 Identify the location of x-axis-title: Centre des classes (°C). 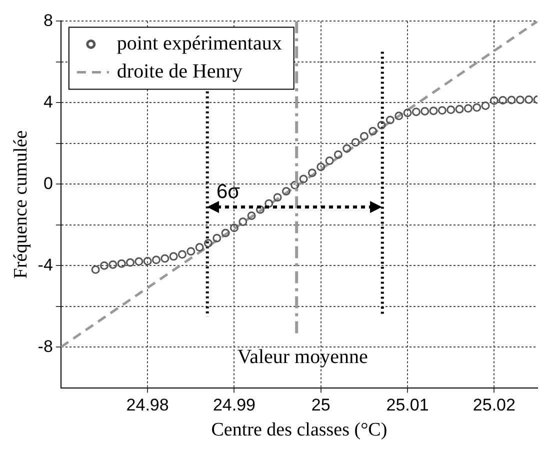
(299, 430).